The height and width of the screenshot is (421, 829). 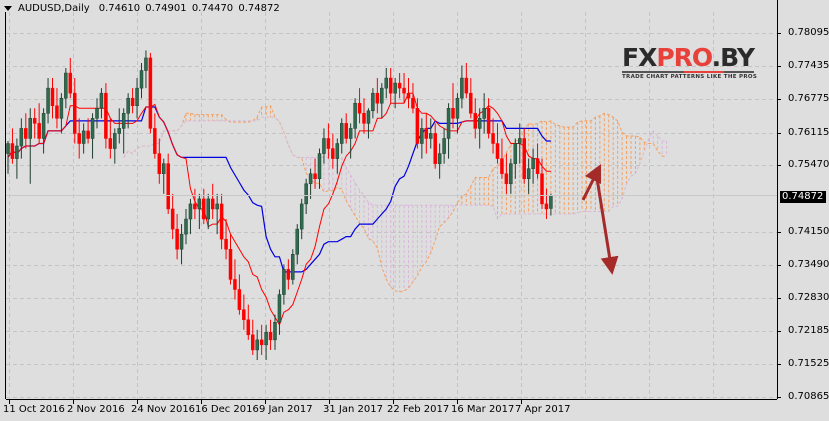 What do you see at coordinates (227, 409) in the screenshot?
I see `date-tick-label: 16 Dec 2016` at bounding box center [227, 409].